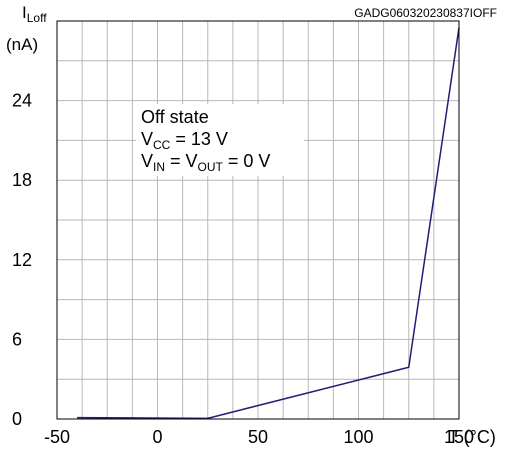 The height and width of the screenshot is (450, 505). I want to click on x-tick-label: 50, so click(258, 437).